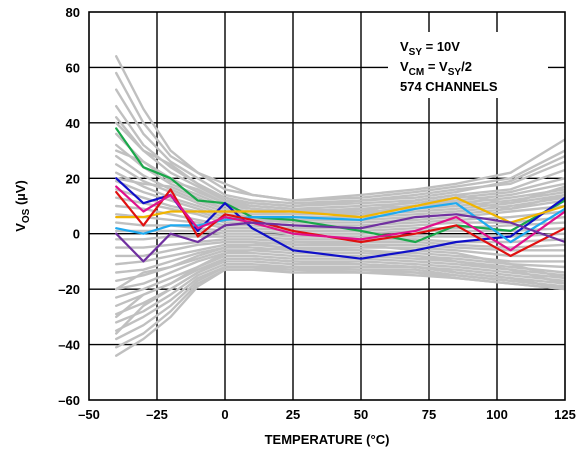 Image resolution: width=588 pixels, height=454 pixels. What do you see at coordinates (69, 400) in the screenshot?
I see `y-tick-label-0: –60` at bounding box center [69, 400].